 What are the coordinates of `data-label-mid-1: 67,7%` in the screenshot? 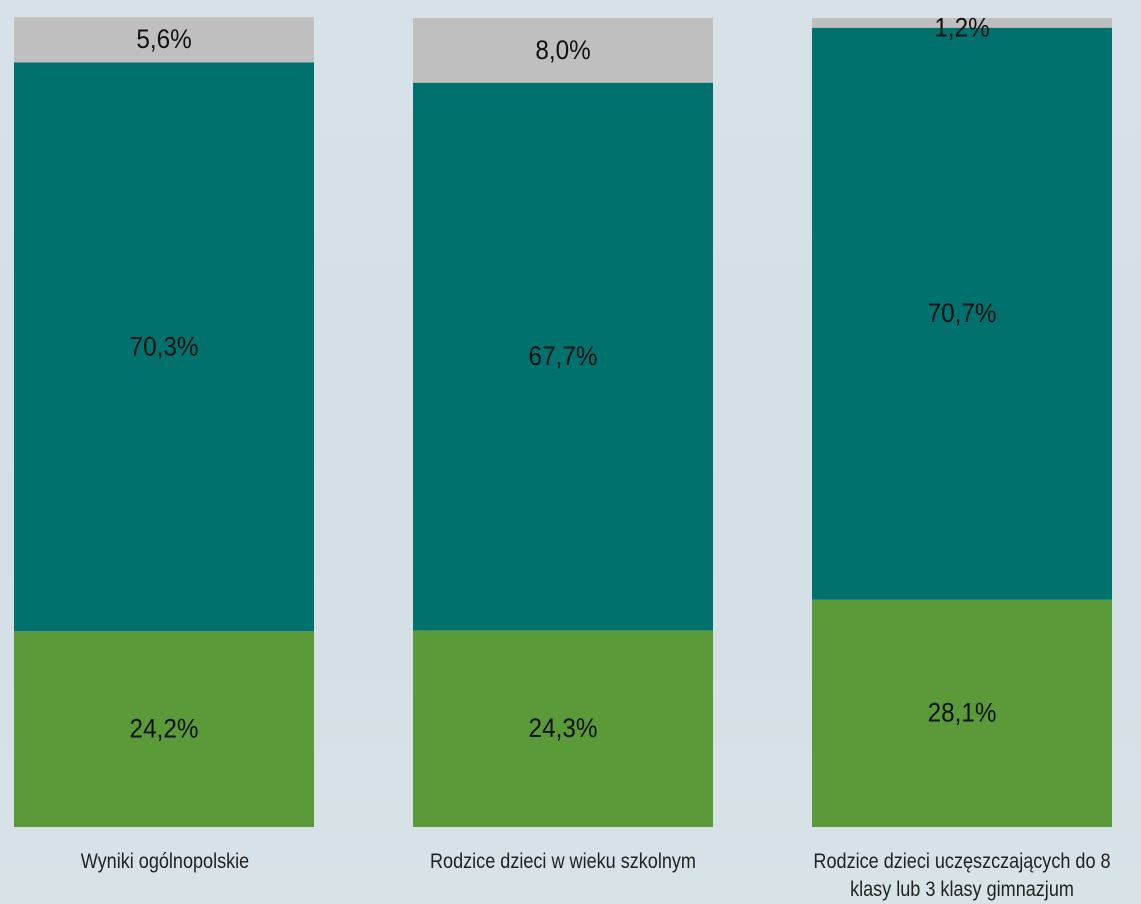 It's located at (563, 356).